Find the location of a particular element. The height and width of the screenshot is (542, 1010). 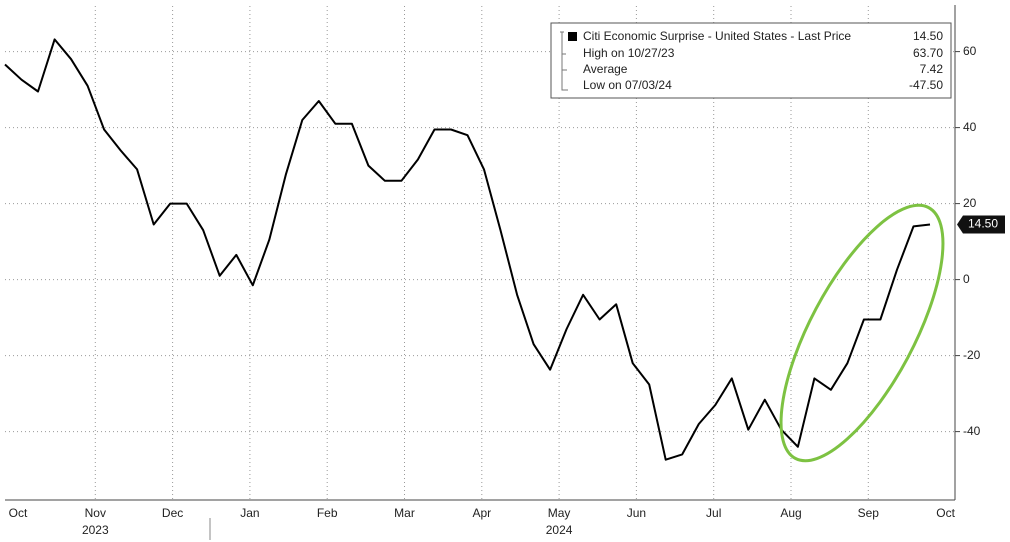

legend-label: High on 10/27/23 is located at coordinates (629, 53).